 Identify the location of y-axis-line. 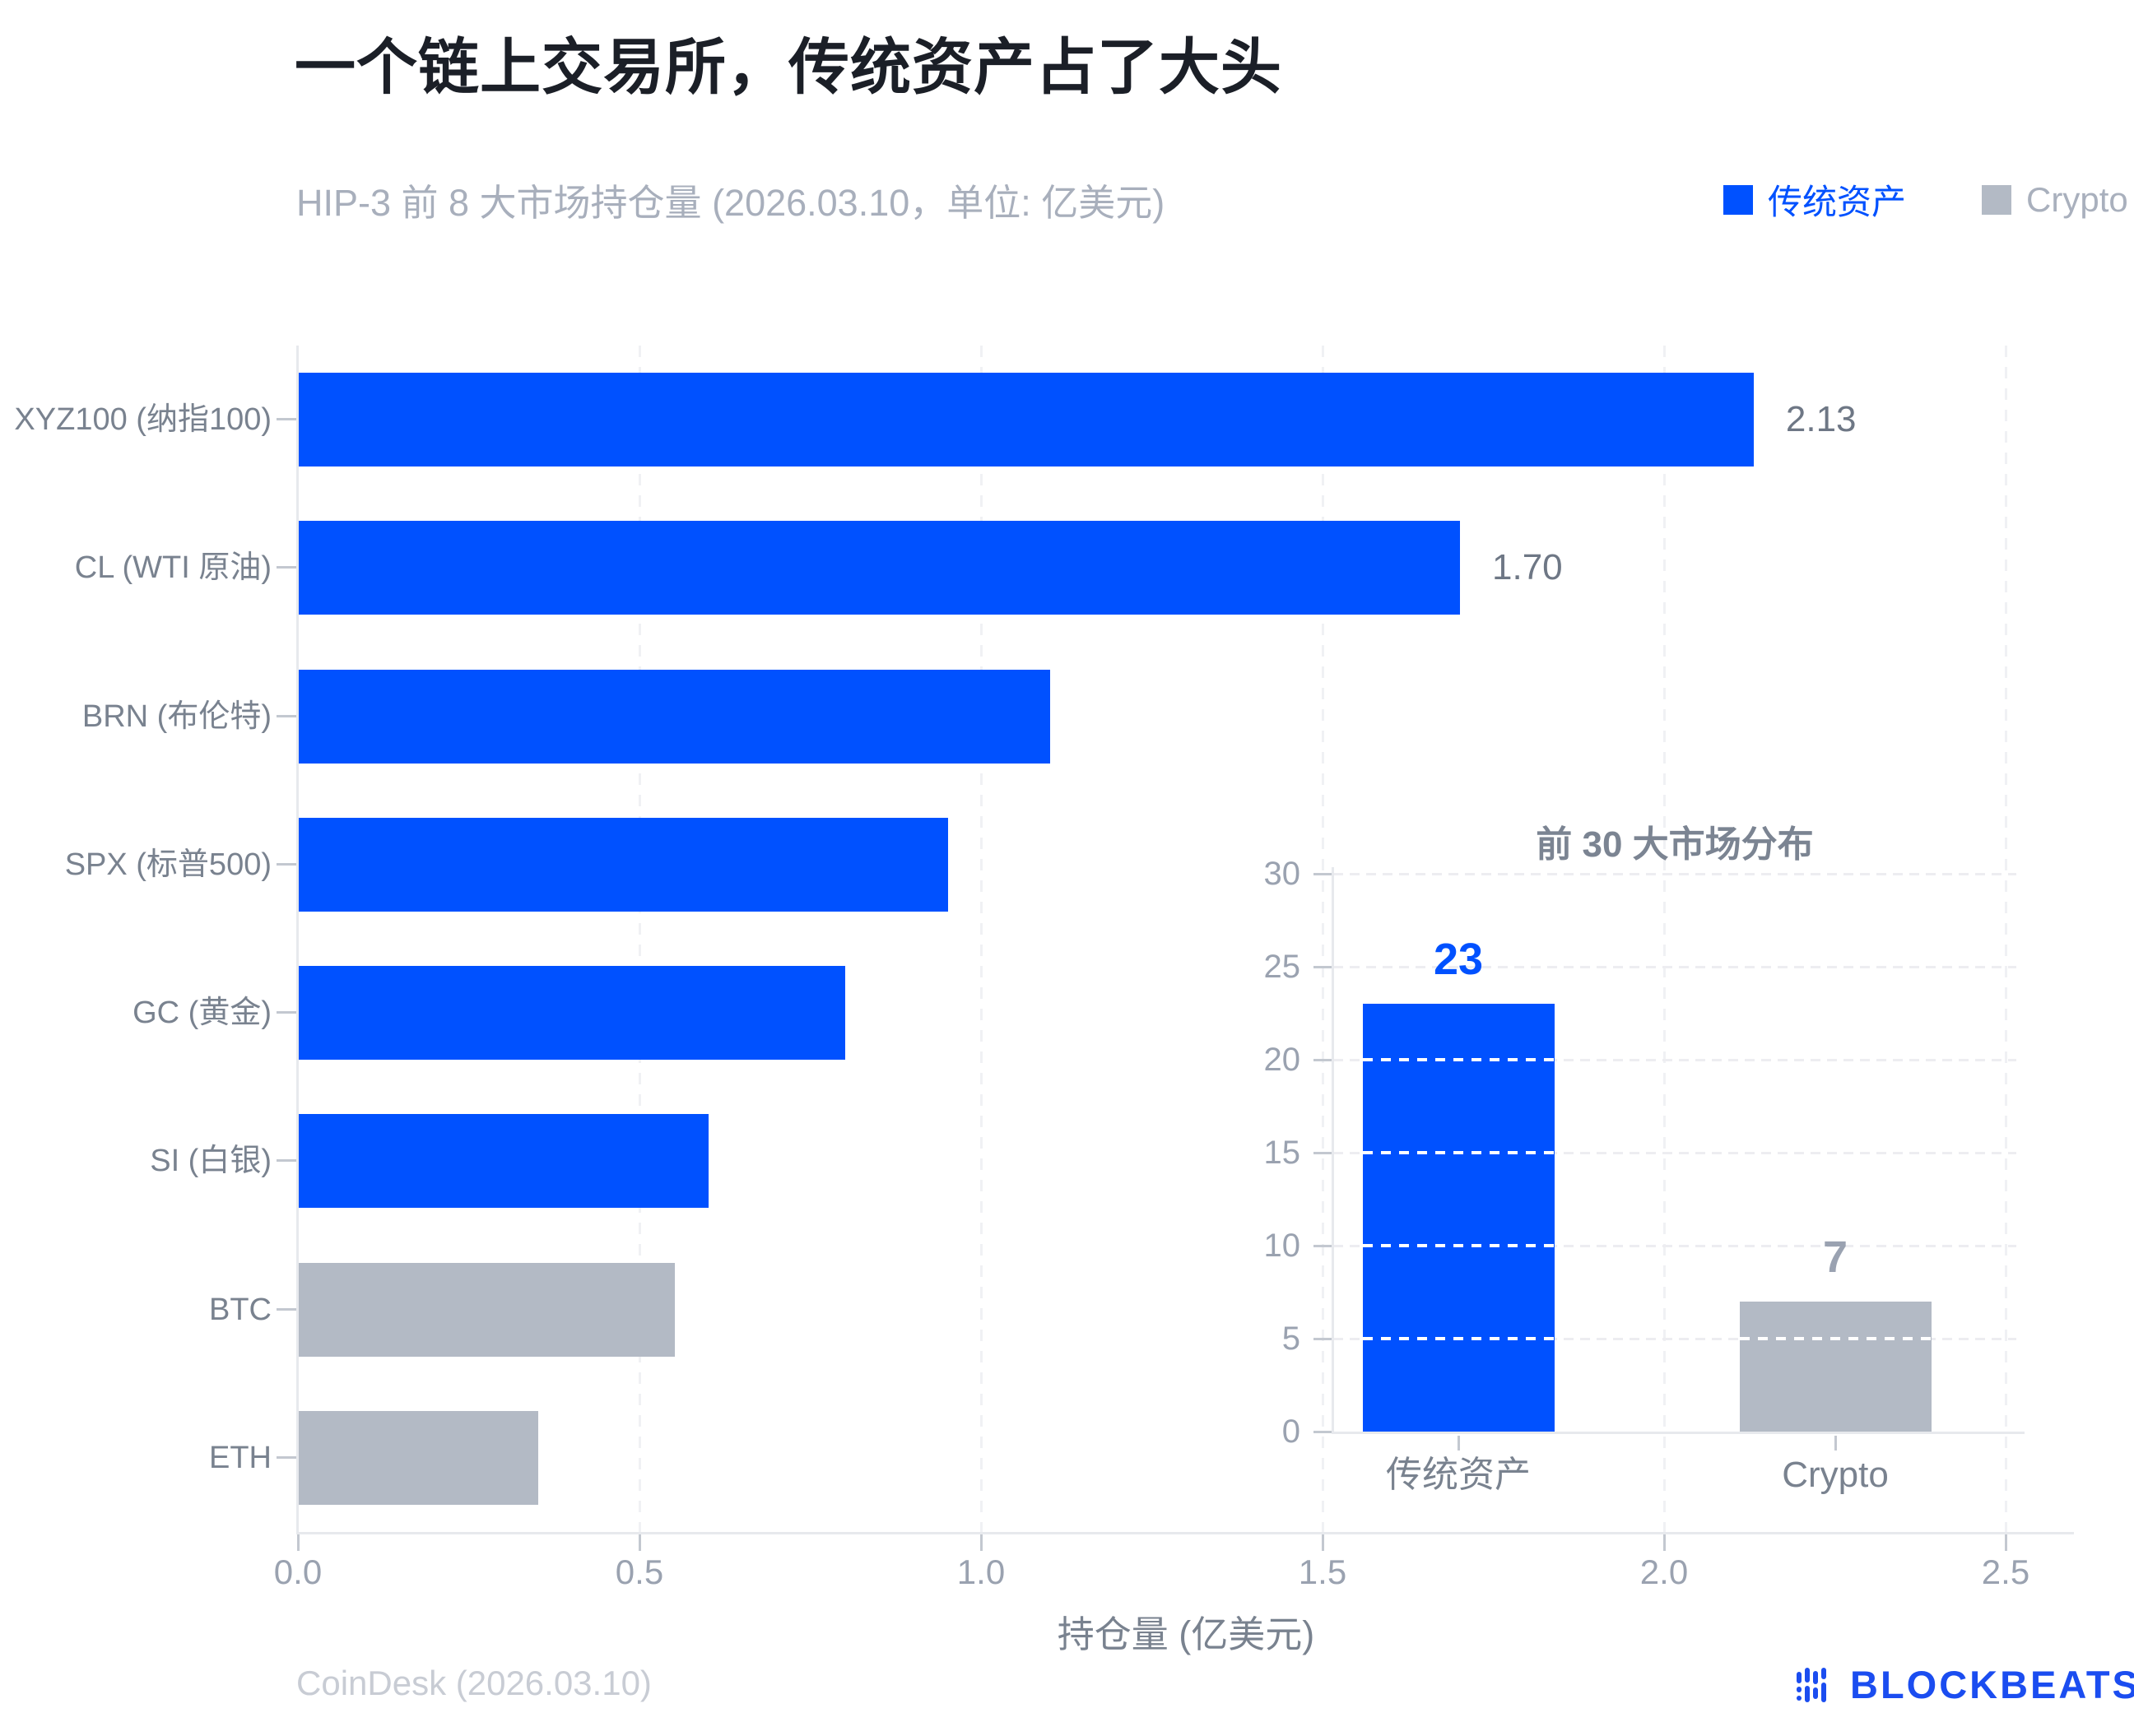
(297, 939).